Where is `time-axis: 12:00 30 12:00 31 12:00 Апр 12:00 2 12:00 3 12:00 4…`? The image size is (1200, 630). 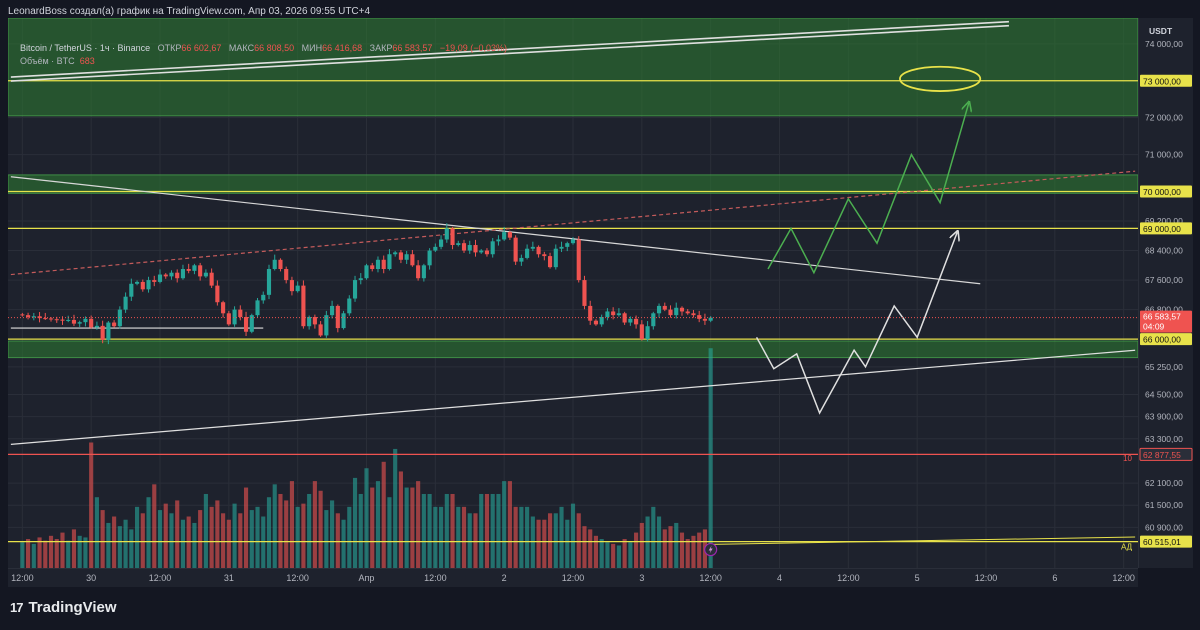 time-axis: 12:00 30 12:00 31 12:00 Апр 12:00 2 12:00 3 12:00 4… is located at coordinates (573, 577).